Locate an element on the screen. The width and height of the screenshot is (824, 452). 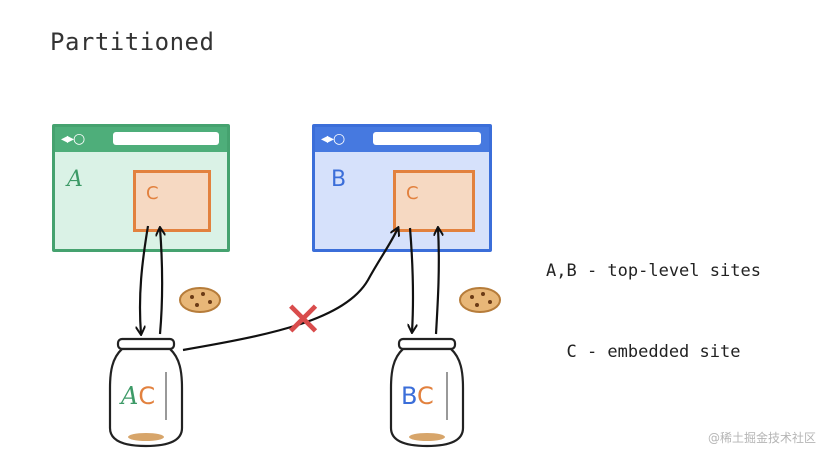
watermark: @稀土掘金技术社区 is located at coordinates (761, 438).